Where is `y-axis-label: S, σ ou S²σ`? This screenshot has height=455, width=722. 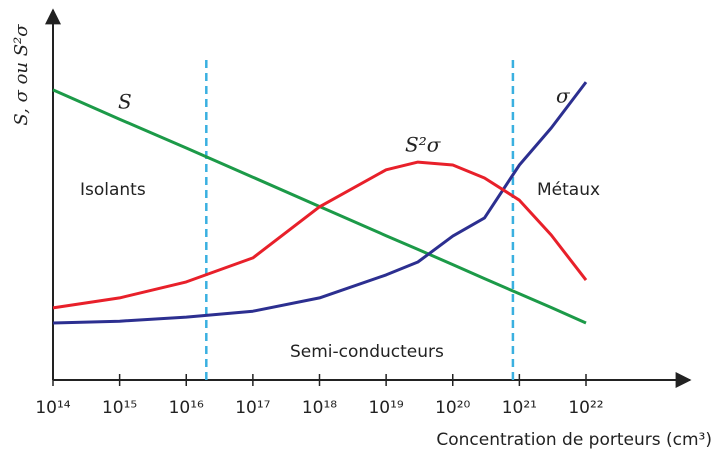 y-axis-label: S, σ ou S²σ is located at coordinates (21, 75).